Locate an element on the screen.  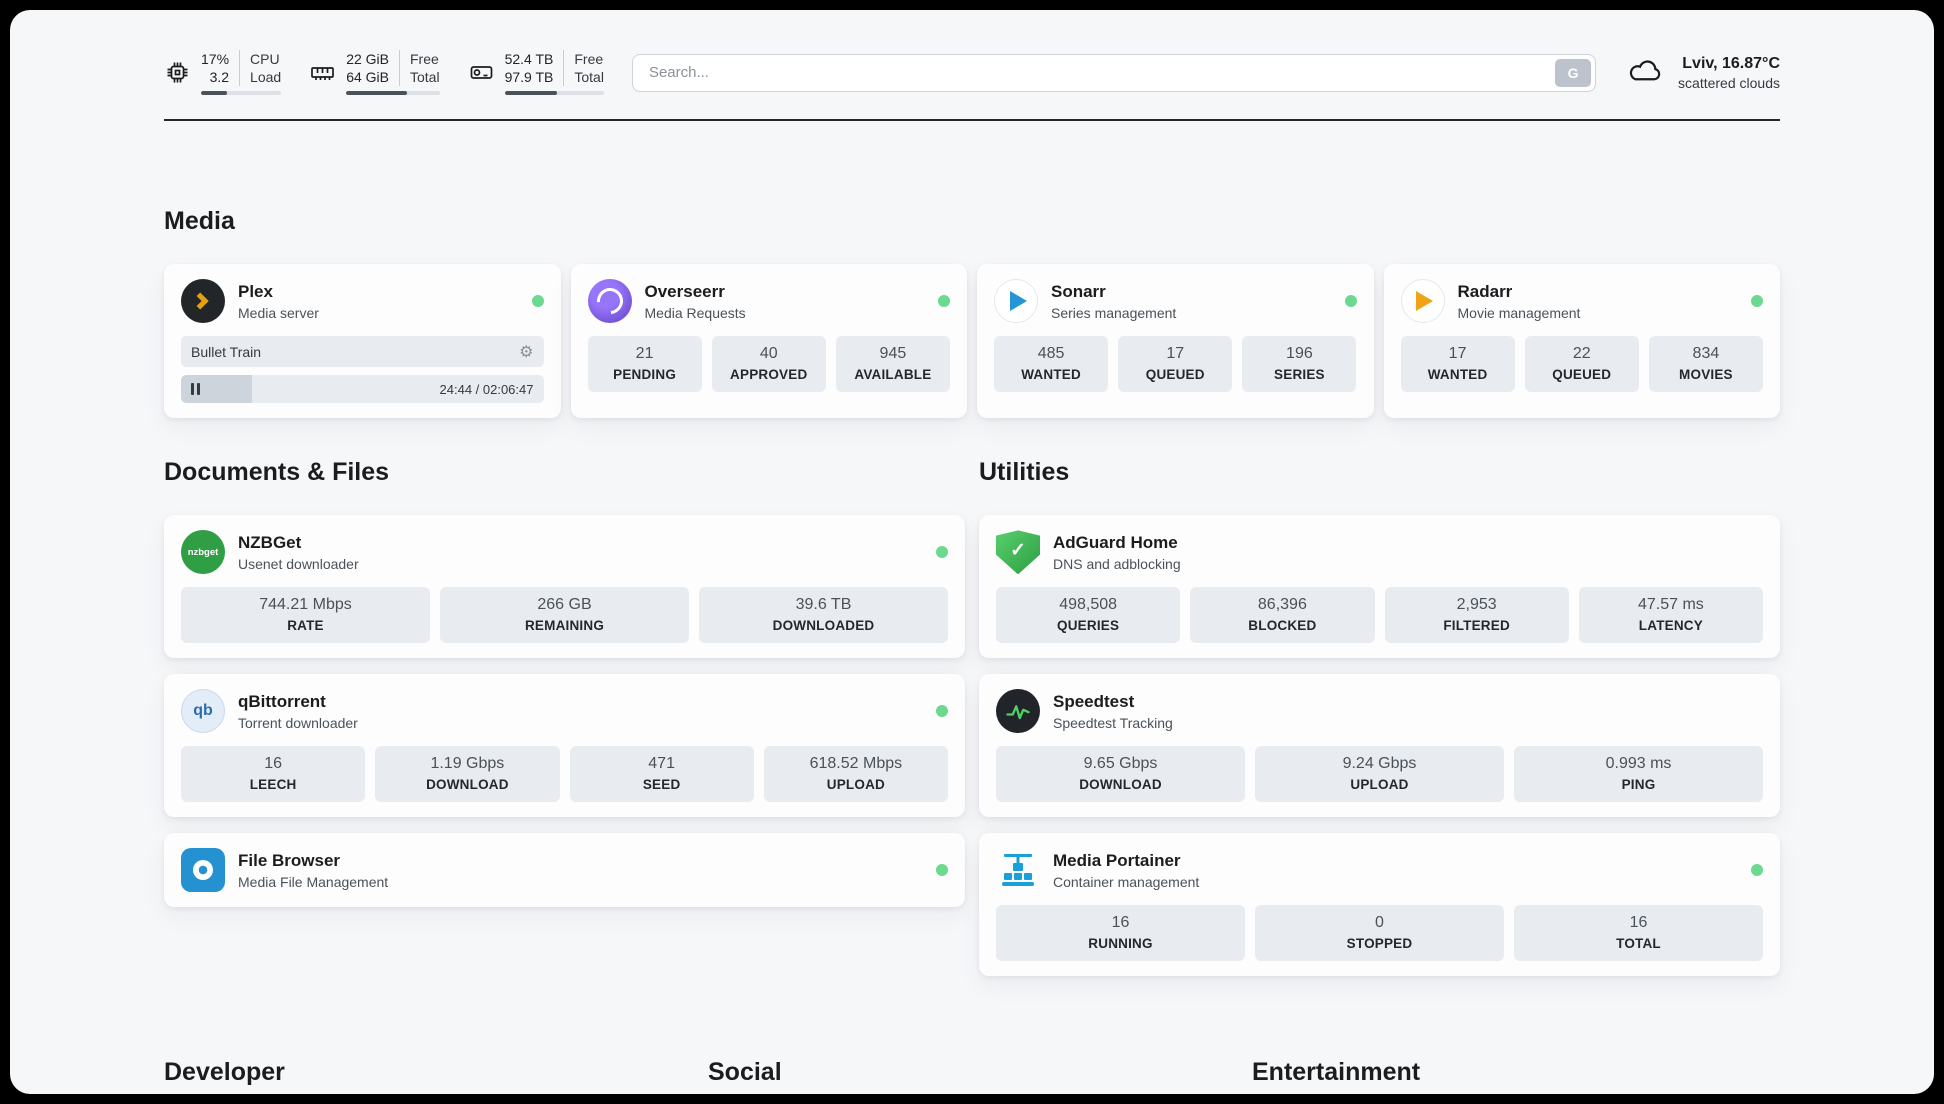
now-playing-title: Bullet Train is located at coordinates (226, 351).